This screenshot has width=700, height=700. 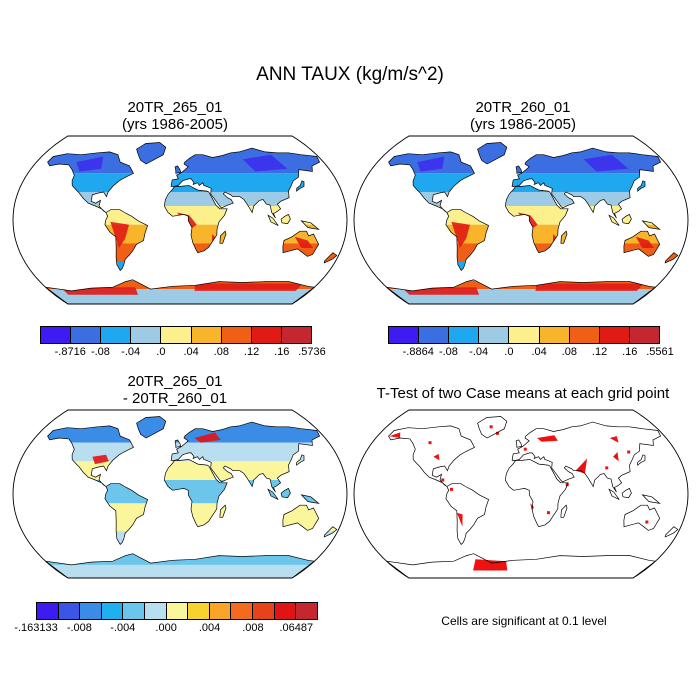 What do you see at coordinates (175, 107) in the screenshot?
I see `panel1-title-line1: 20TR_265_01` at bounding box center [175, 107].